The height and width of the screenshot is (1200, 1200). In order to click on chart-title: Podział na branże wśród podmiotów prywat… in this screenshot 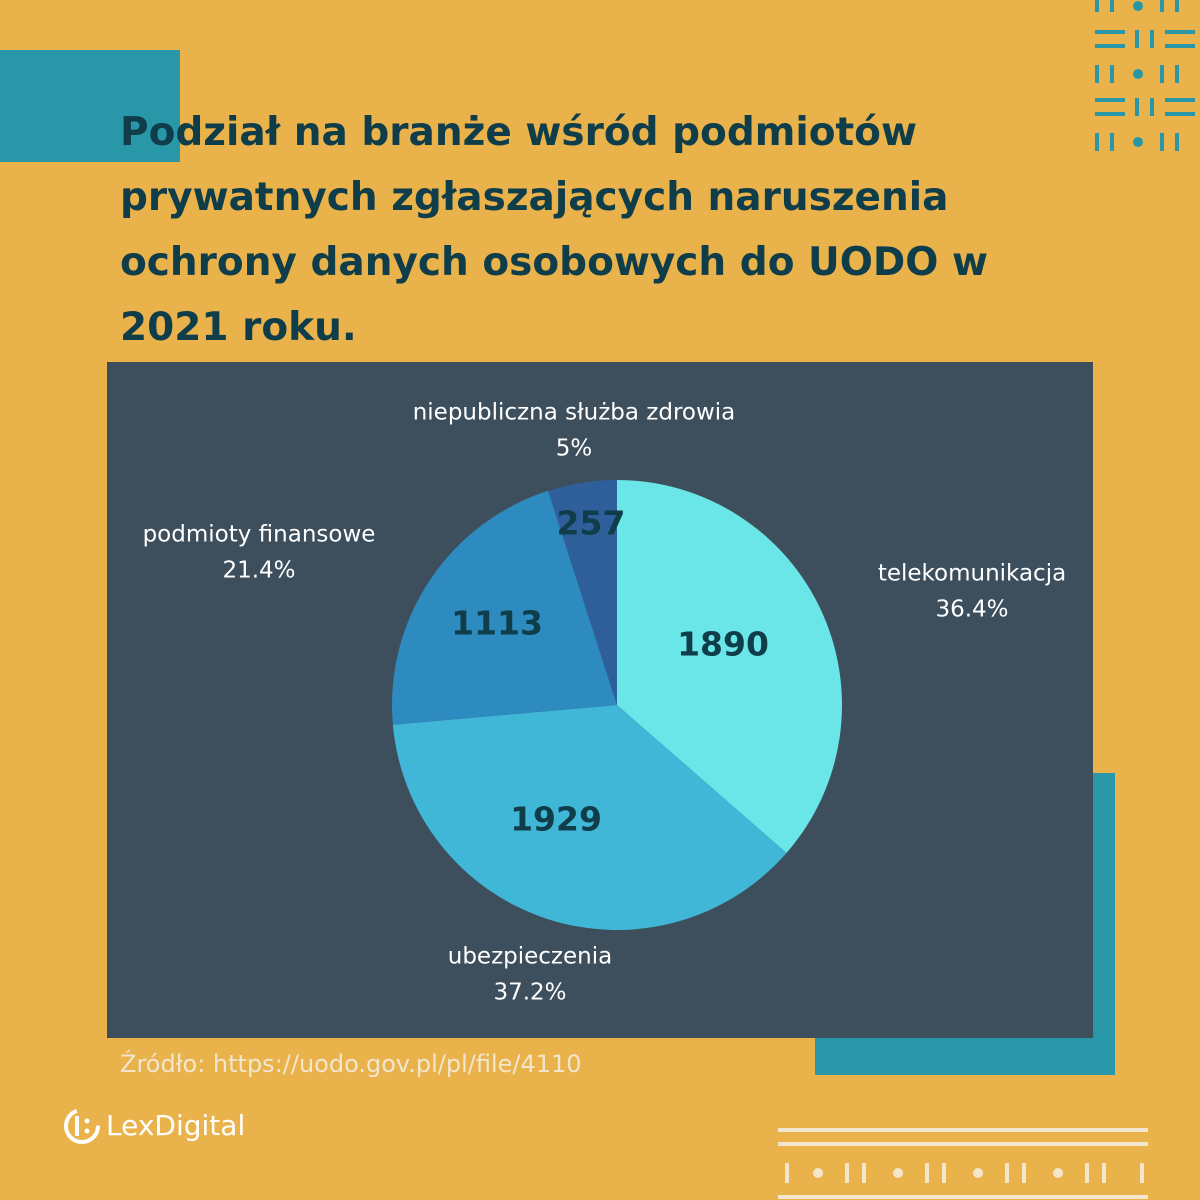, I will do `click(554, 230)`.